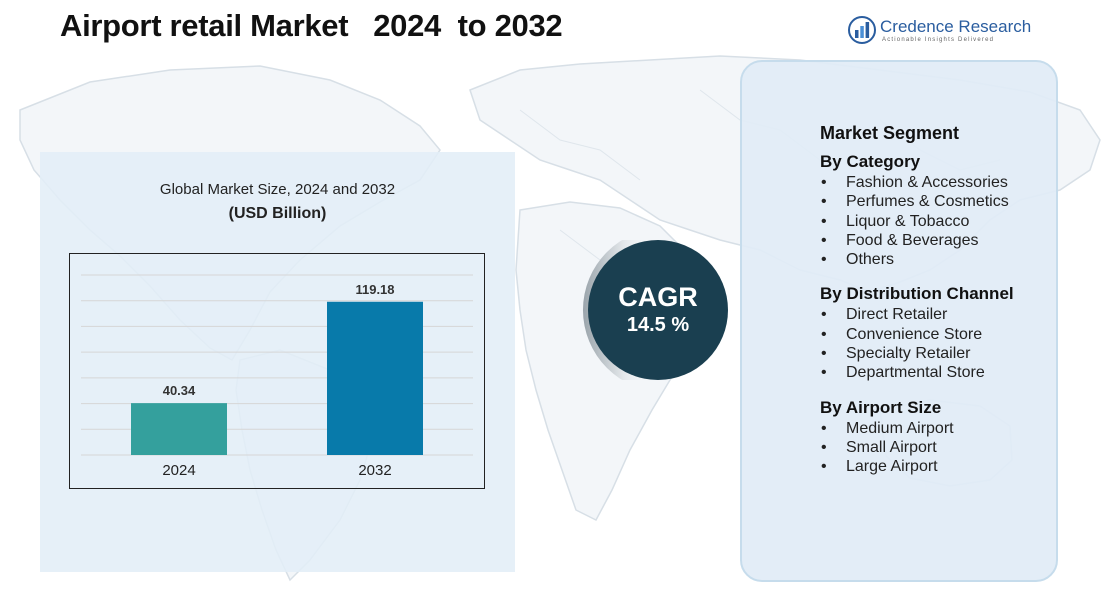  What do you see at coordinates (938, 354) in the screenshot?
I see `segment-item: Specialty Retailer` at bounding box center [938, 354].